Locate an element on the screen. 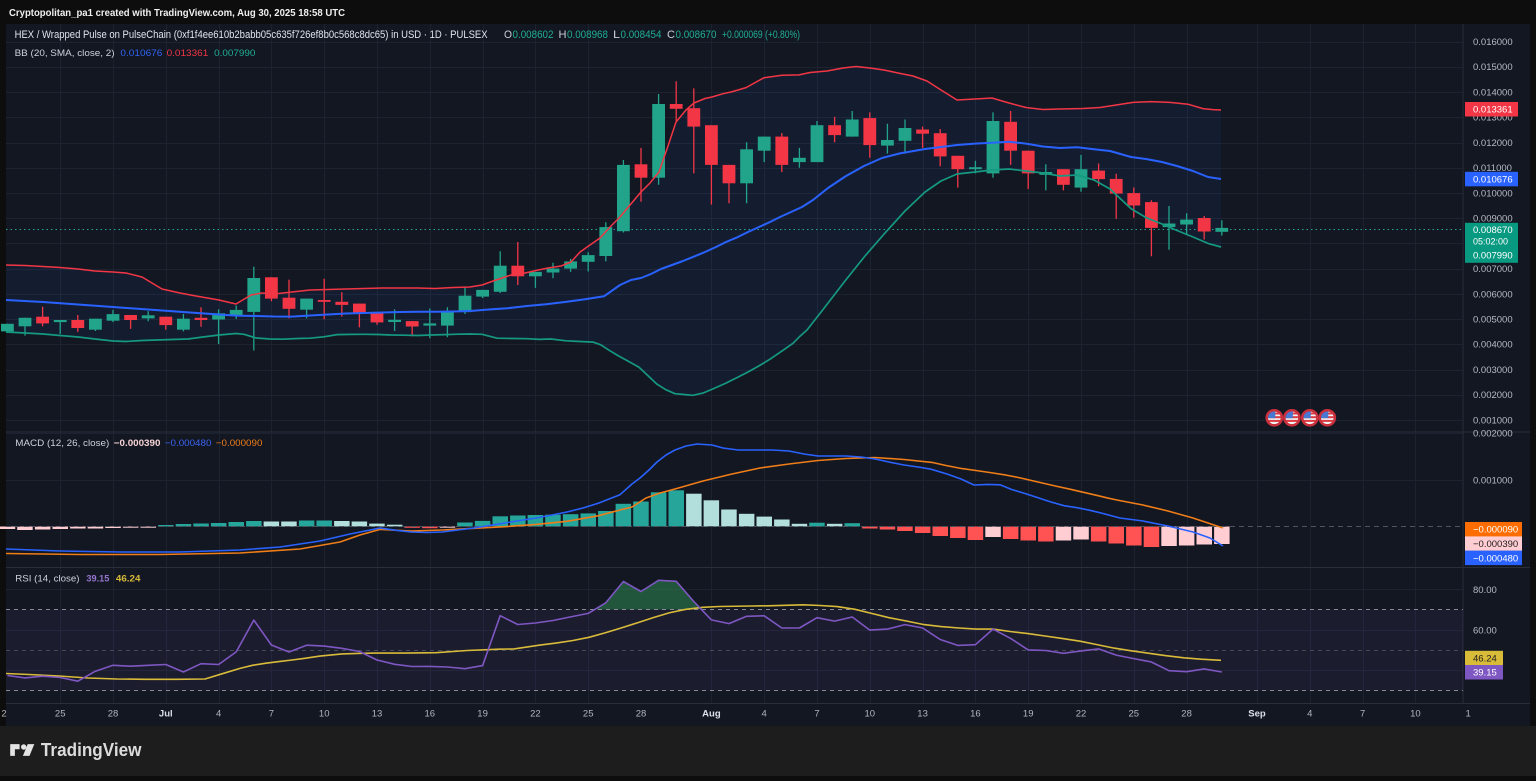 Image resolution: width=1536 pixels, height=781 pixels. svg-text: 0.006000 is located at coordinates (1493, 294).